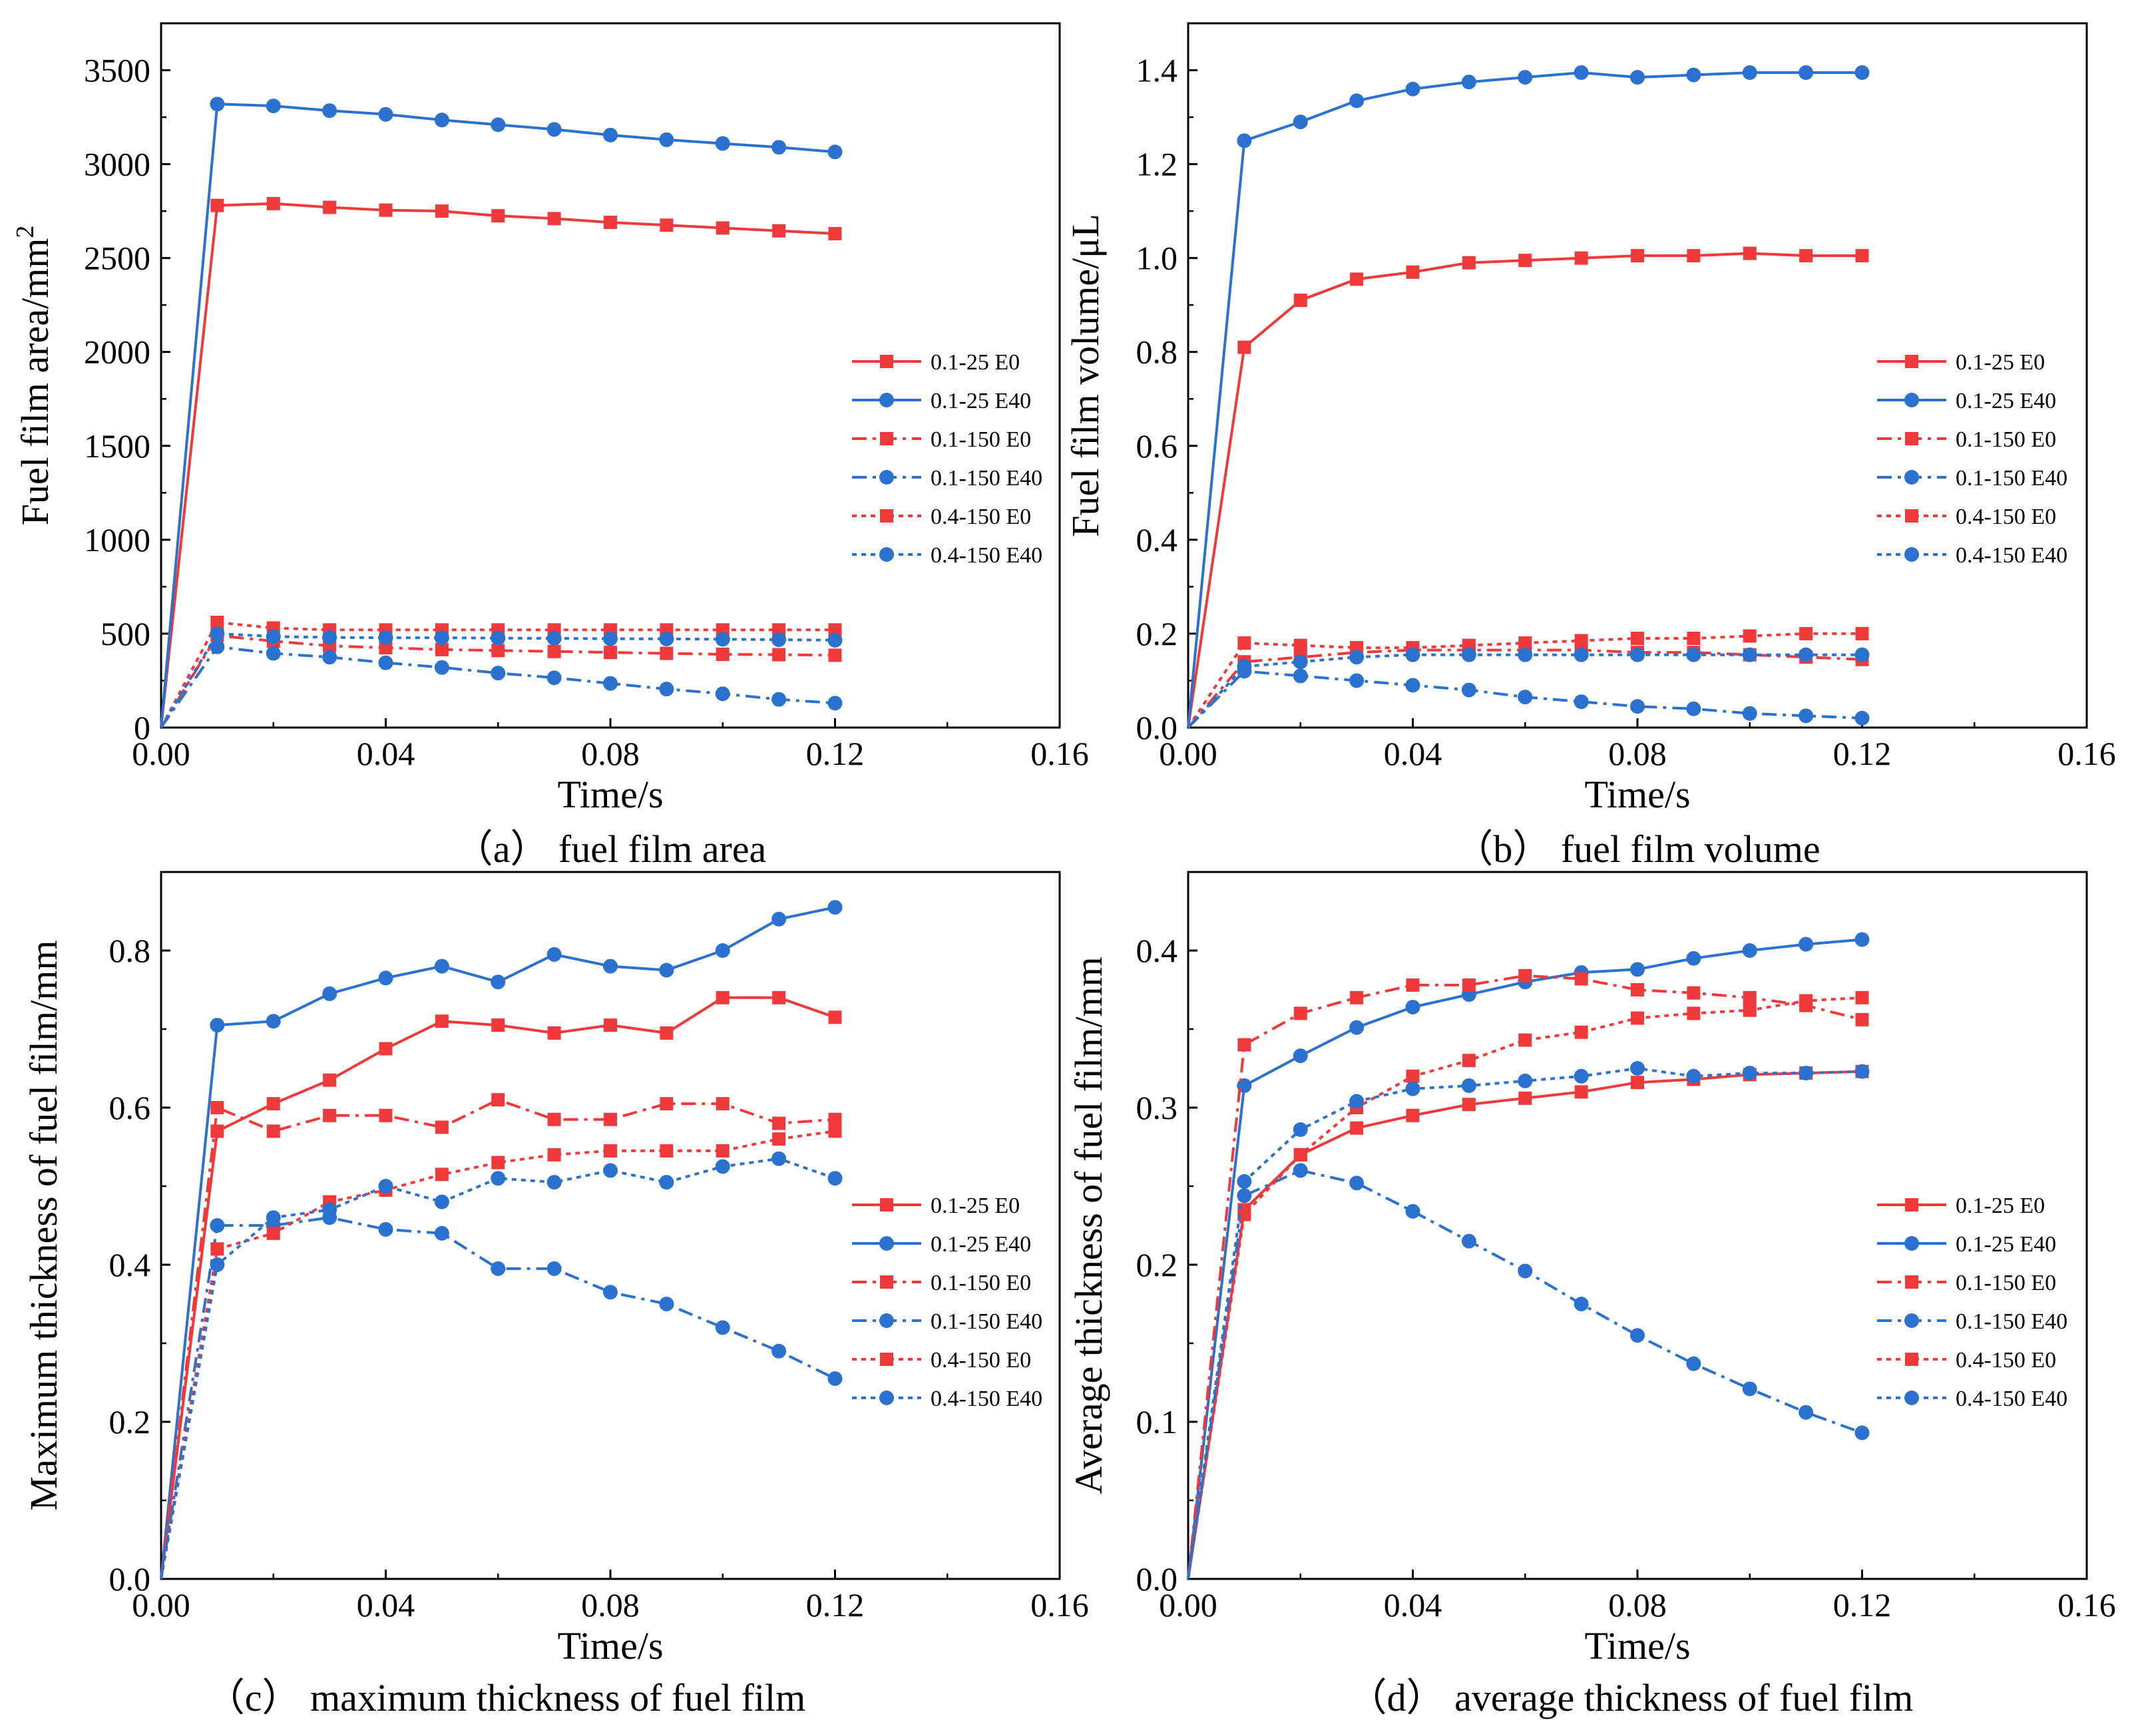  I want to click on legend-label: 0.4-150 E0, so click(981, 517).